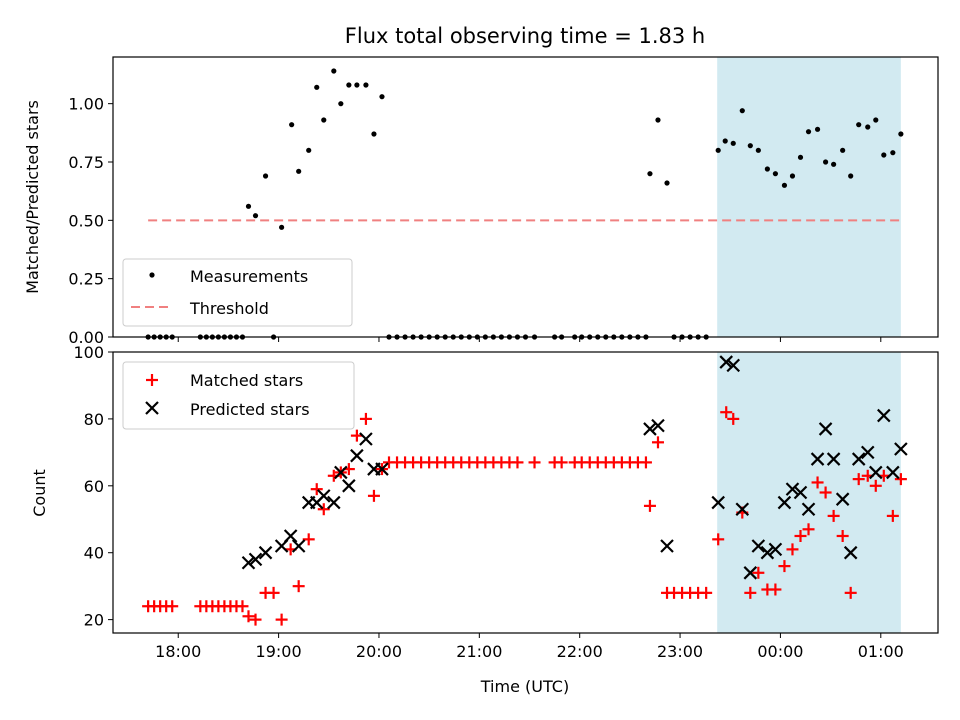 This screenshot has width=960, height=720. What do you see at coordinates (90, 221) in the screenshot?
I see `top-panel-y-ticks: 0.00 0.25 0.50 0.75 1.00` at bounding box center [90, 221].